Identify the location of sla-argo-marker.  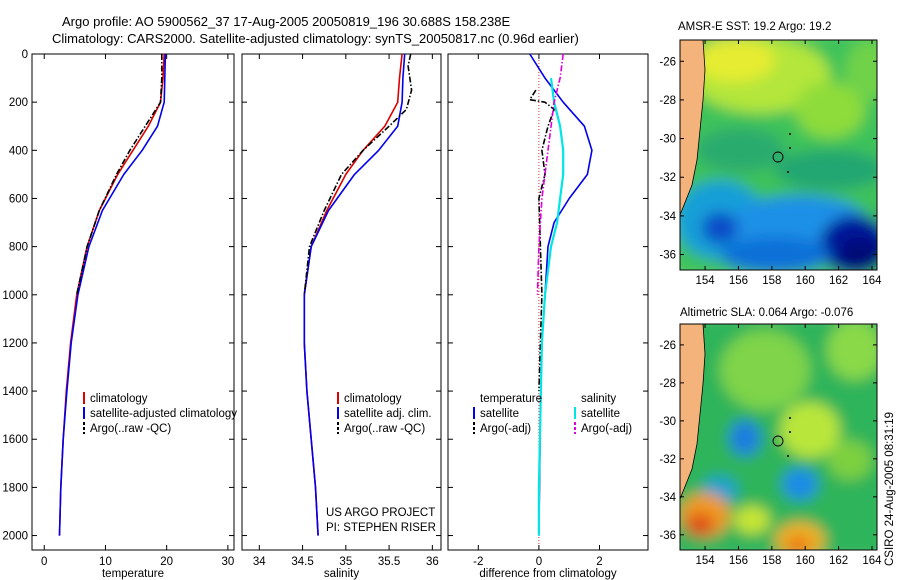
(778, 441).